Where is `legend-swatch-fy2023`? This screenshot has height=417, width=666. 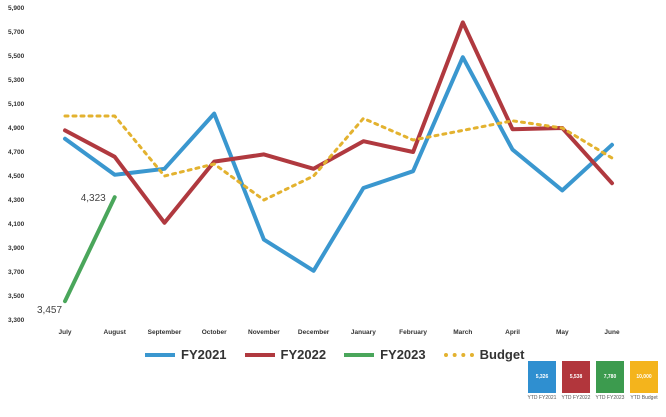 legend-swatch-fy2023 is located at coordinates (359, 354).